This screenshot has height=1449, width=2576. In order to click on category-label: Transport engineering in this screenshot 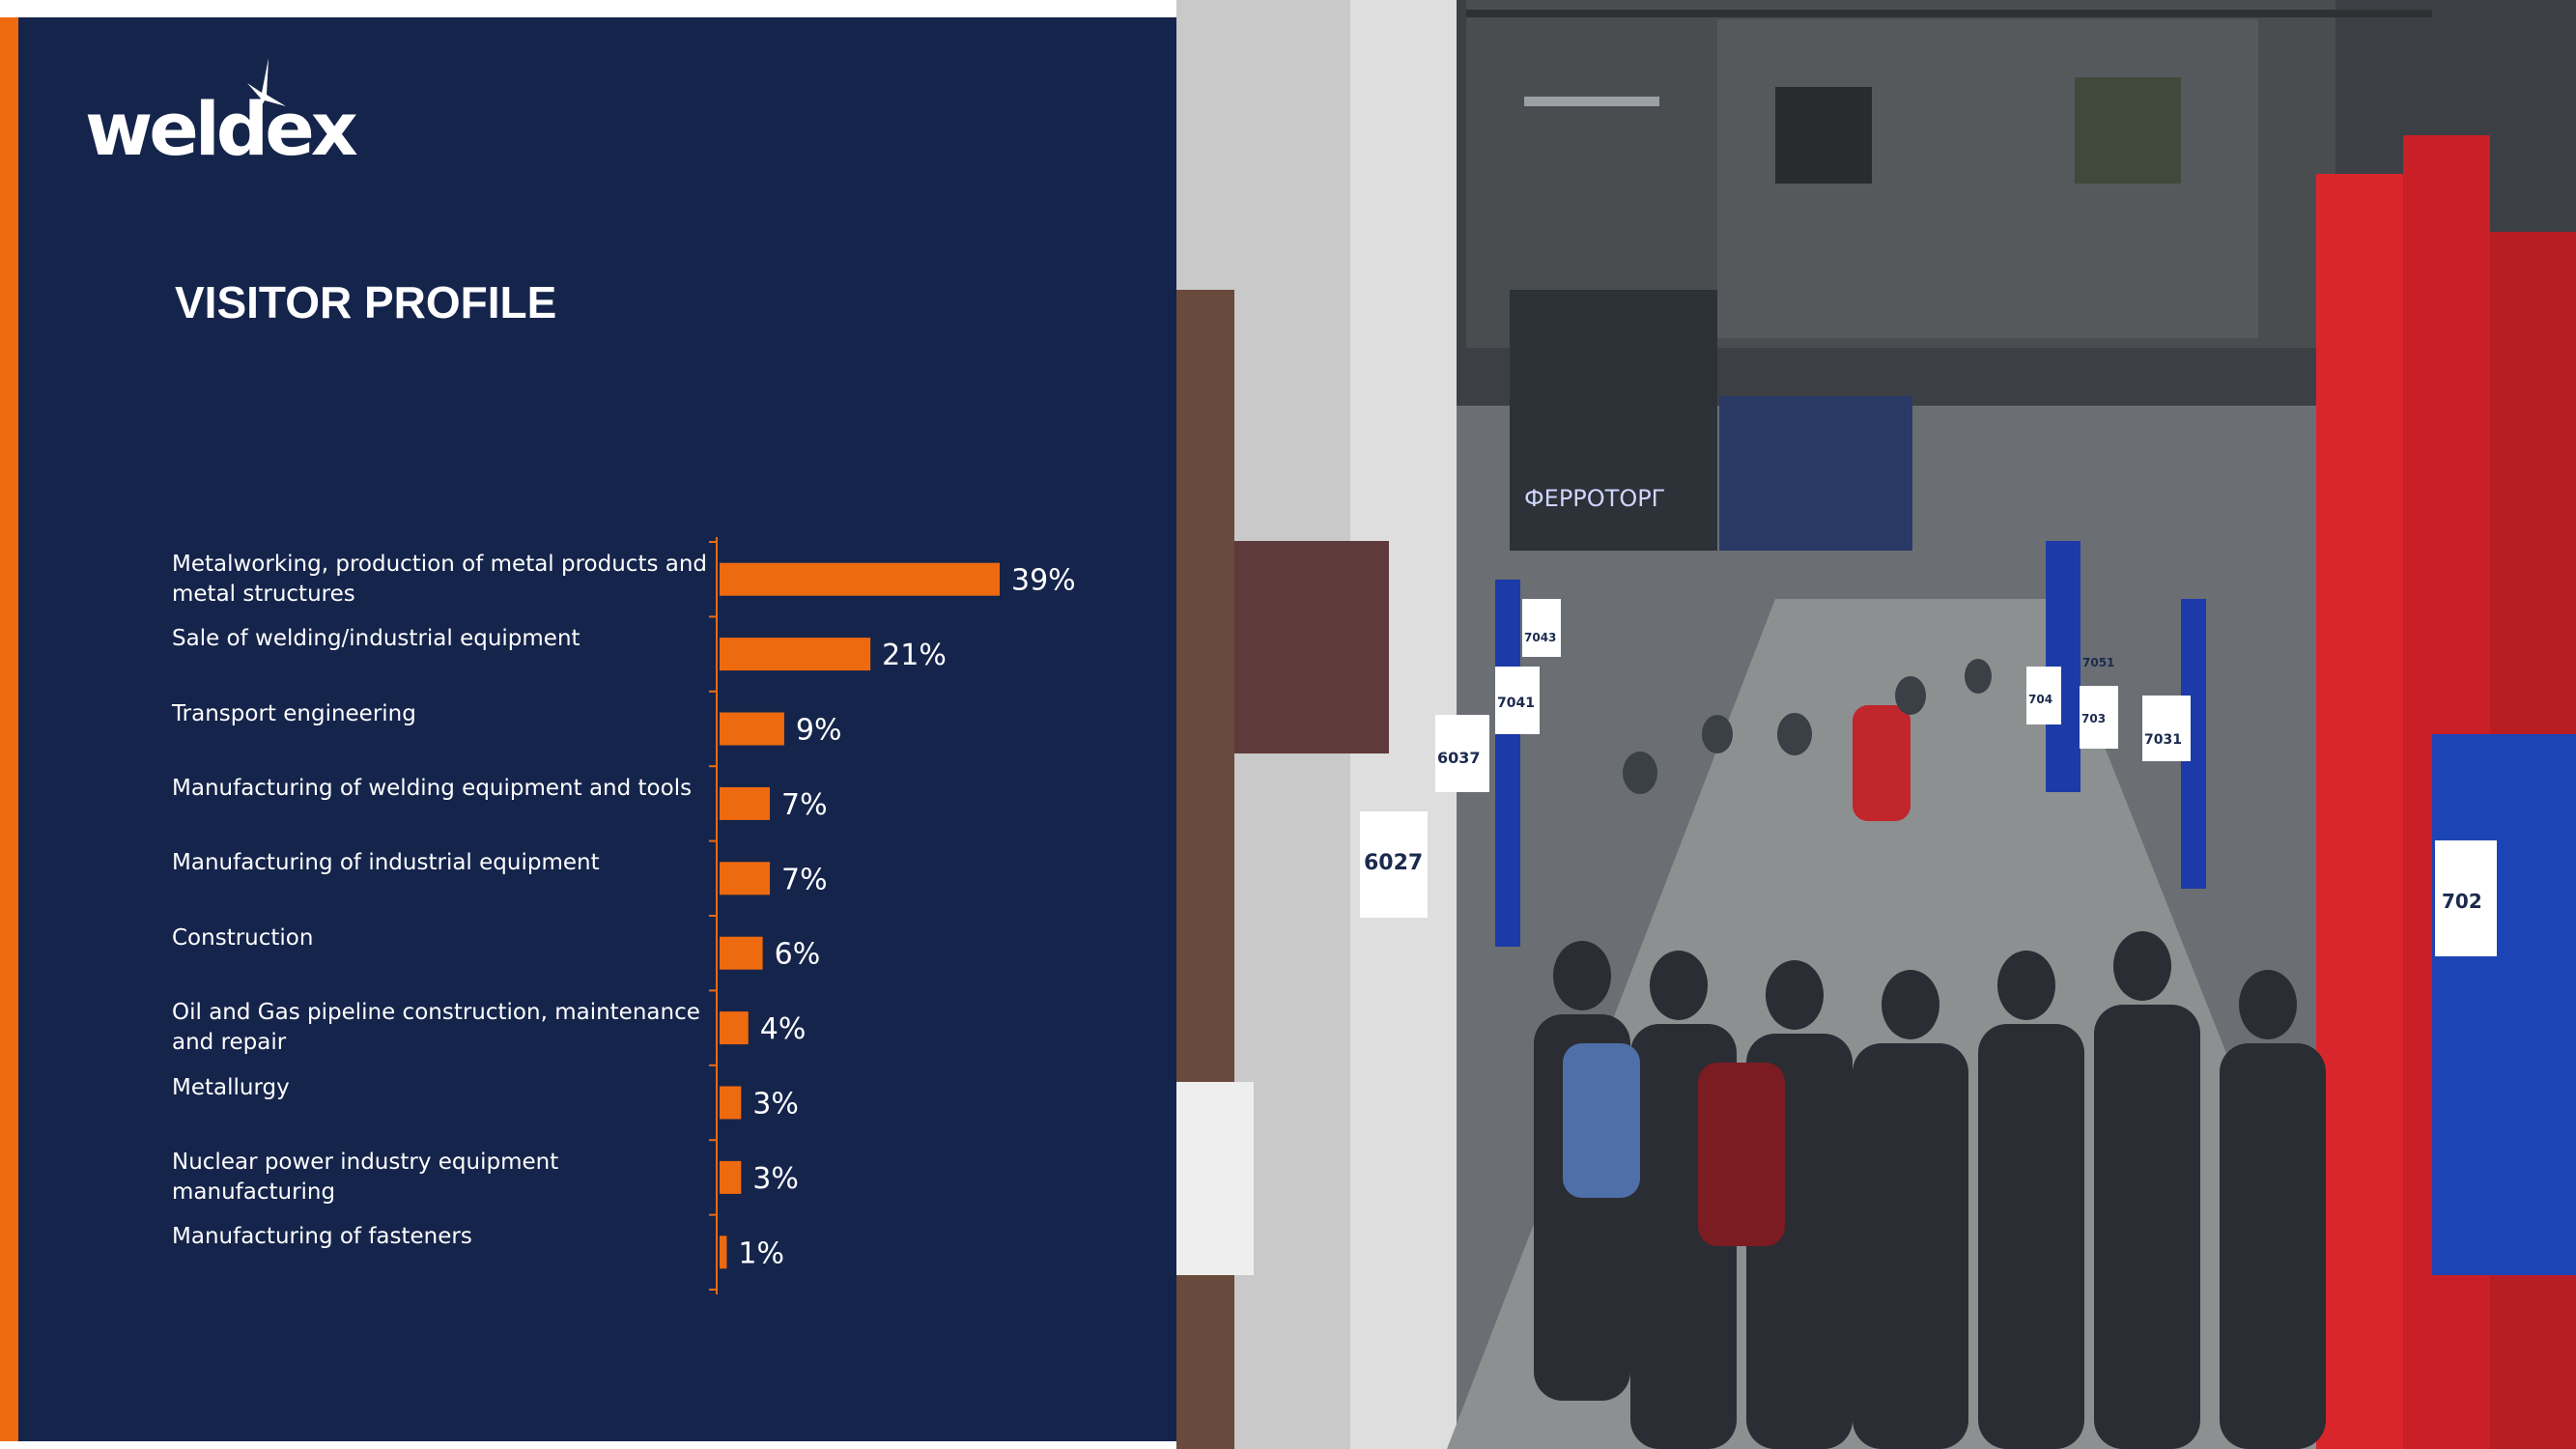, I will do `click(294, 713)`.